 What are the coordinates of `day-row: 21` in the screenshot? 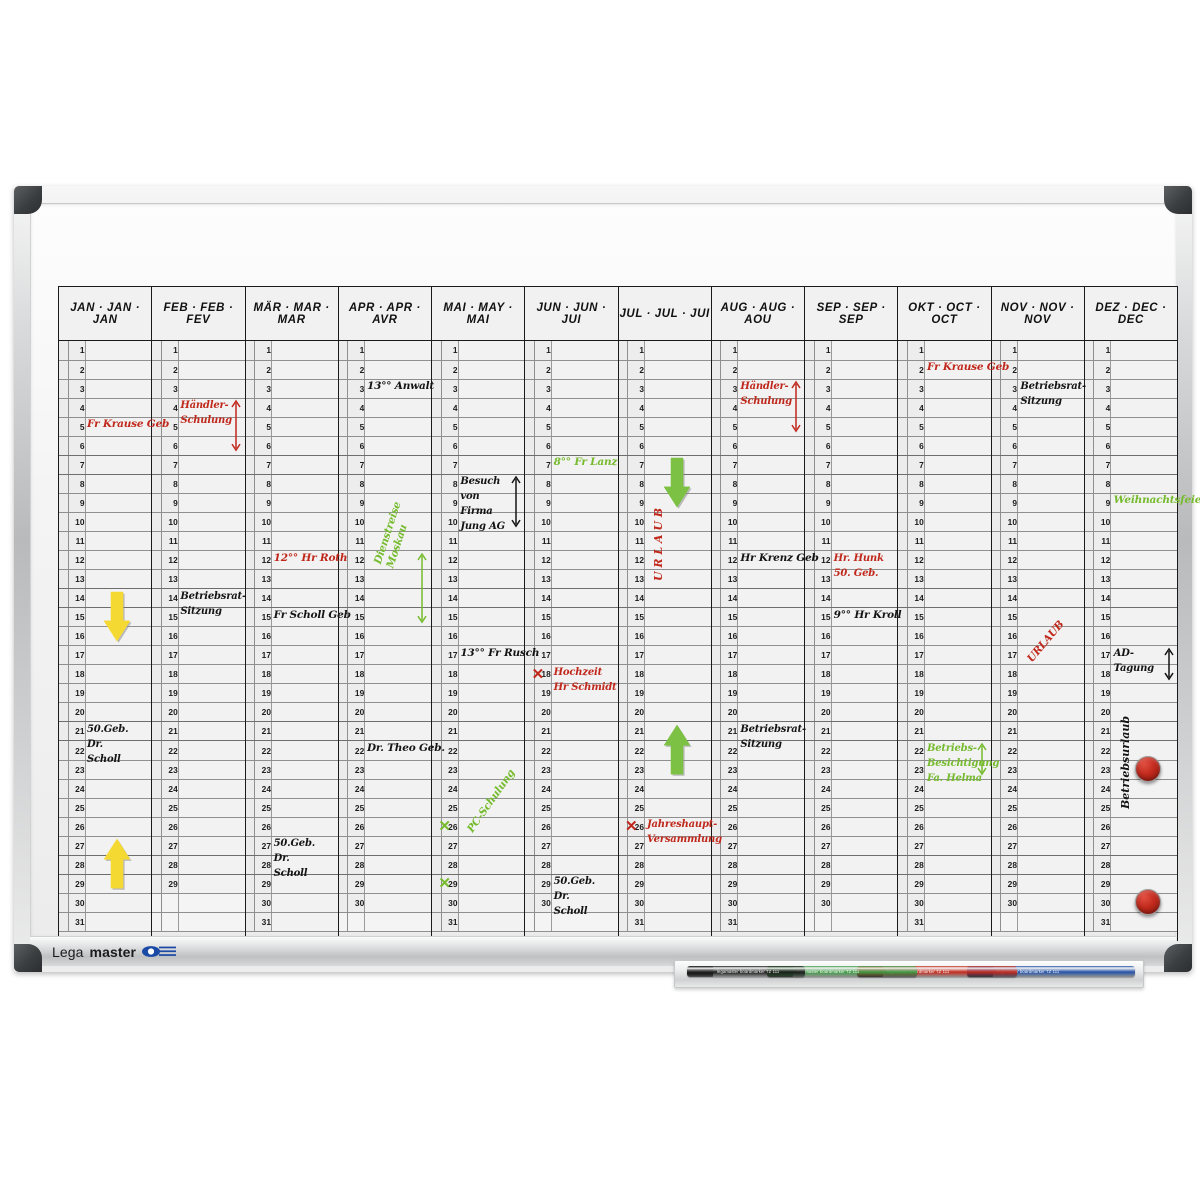 It's located at (757, 731).